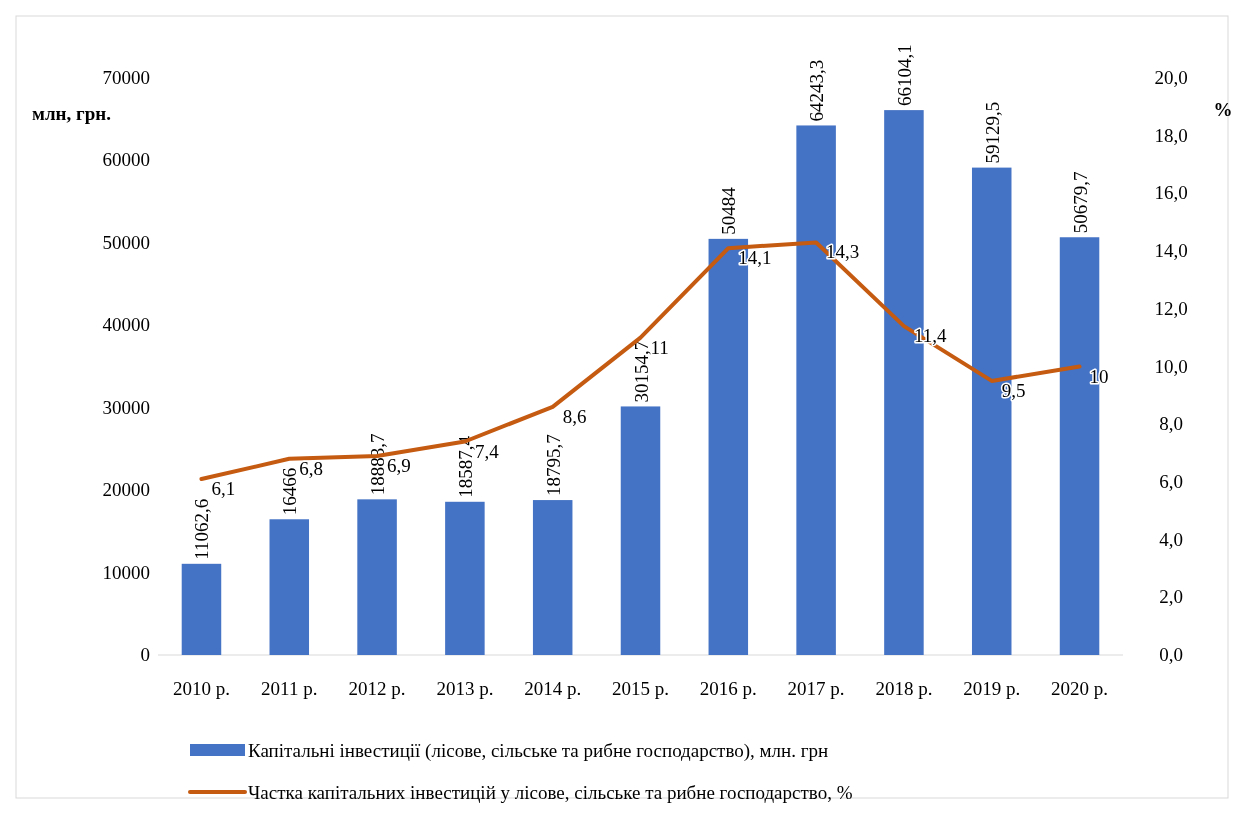 The height and width of the screenshot is (814, 1244). Describe the element at coordinates (289, 688) in the screenshot. I see `x-tick-label: 2011 р.` at that location.